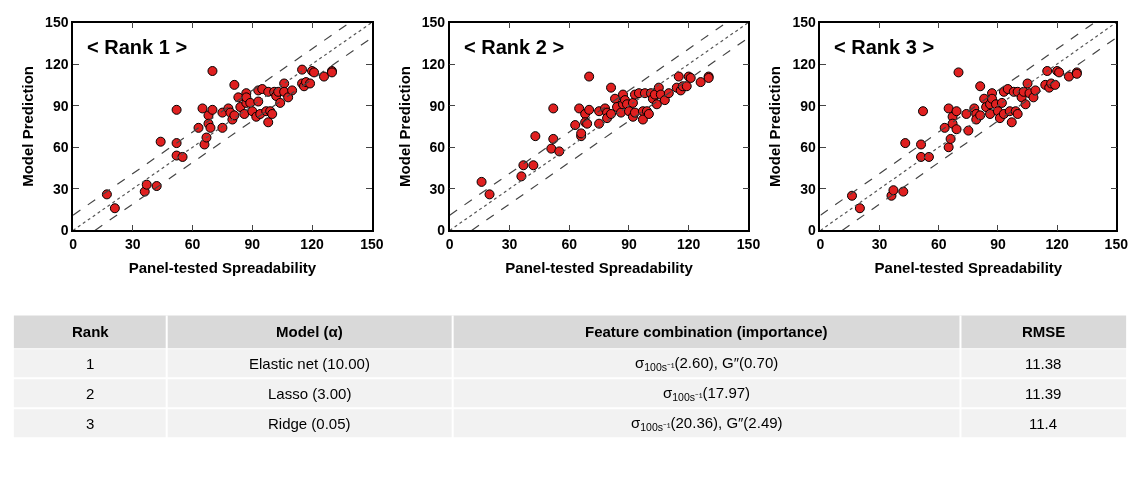  I want to click on text: Lasso (3.00), so click(310, 393).